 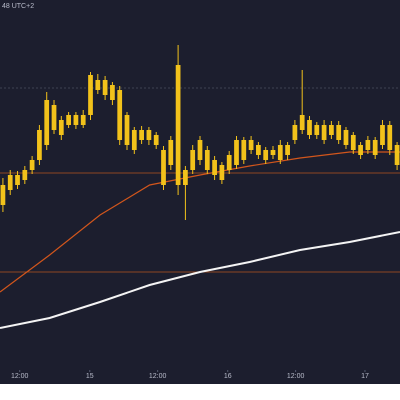 What do you see at coordinates (90, 376) in the screenshot?
I see `x-tick-label: 15` at bounding box center [90, 376].